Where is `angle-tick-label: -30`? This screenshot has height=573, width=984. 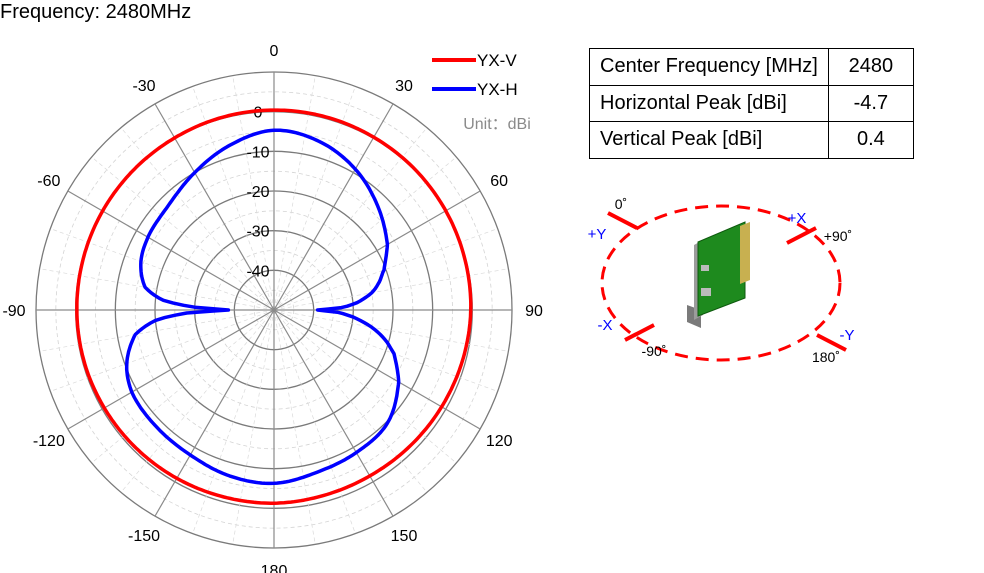 angle-tick-label: -30 is located at coordinates (143, 86).